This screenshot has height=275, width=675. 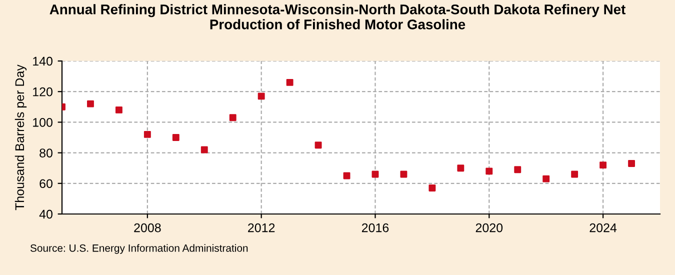 What do you see at coordinates (42, 61) in the screenshot?
I see `y-tick-label: 140` at bounding box center [42, 61].